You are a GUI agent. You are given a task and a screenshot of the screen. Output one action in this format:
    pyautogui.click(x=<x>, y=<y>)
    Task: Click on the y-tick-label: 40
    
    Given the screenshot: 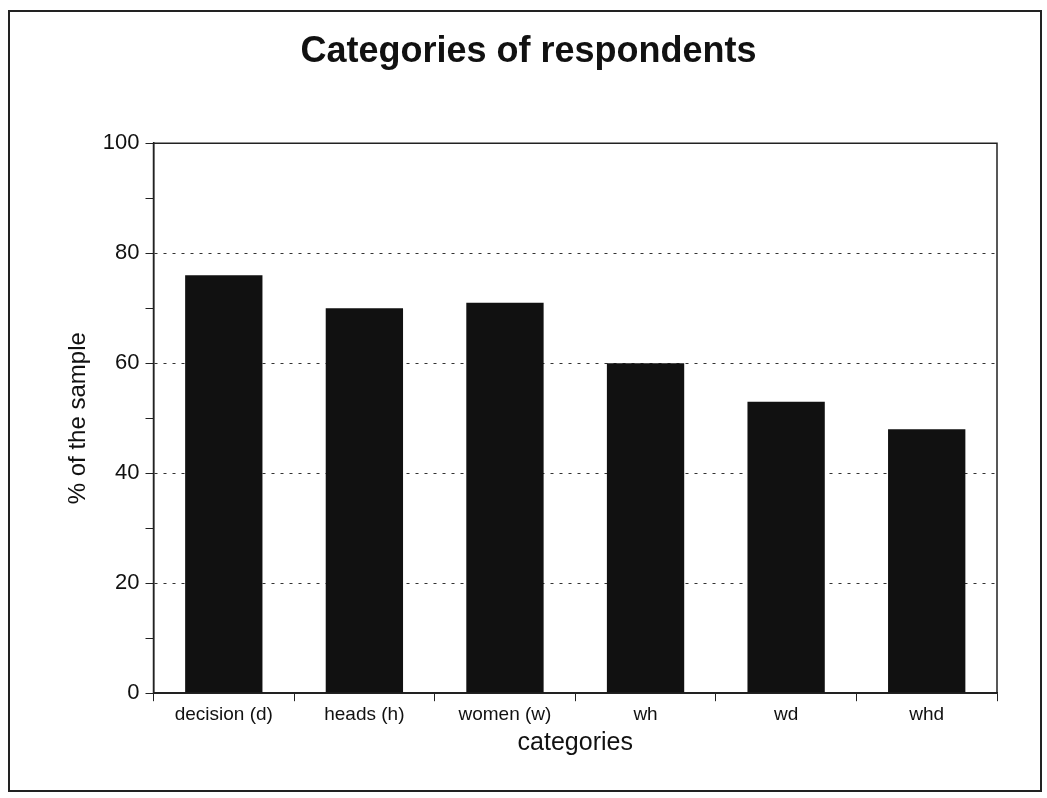 What is the action you would take?
    pyautogui.click(x=127, y=472)
    